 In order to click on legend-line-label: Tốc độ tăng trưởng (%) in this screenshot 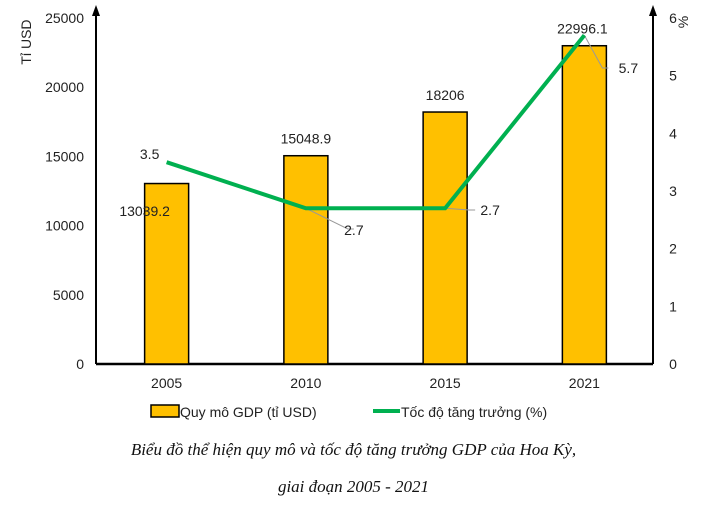, I will do `click(474, 412)`.